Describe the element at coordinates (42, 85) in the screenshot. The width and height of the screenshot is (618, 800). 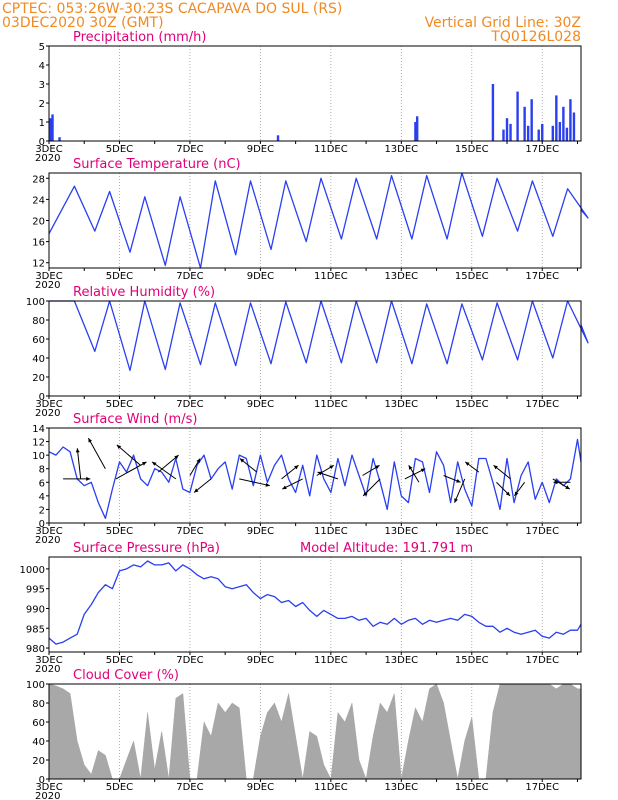
I see `y-tick-label: 3` at that location.